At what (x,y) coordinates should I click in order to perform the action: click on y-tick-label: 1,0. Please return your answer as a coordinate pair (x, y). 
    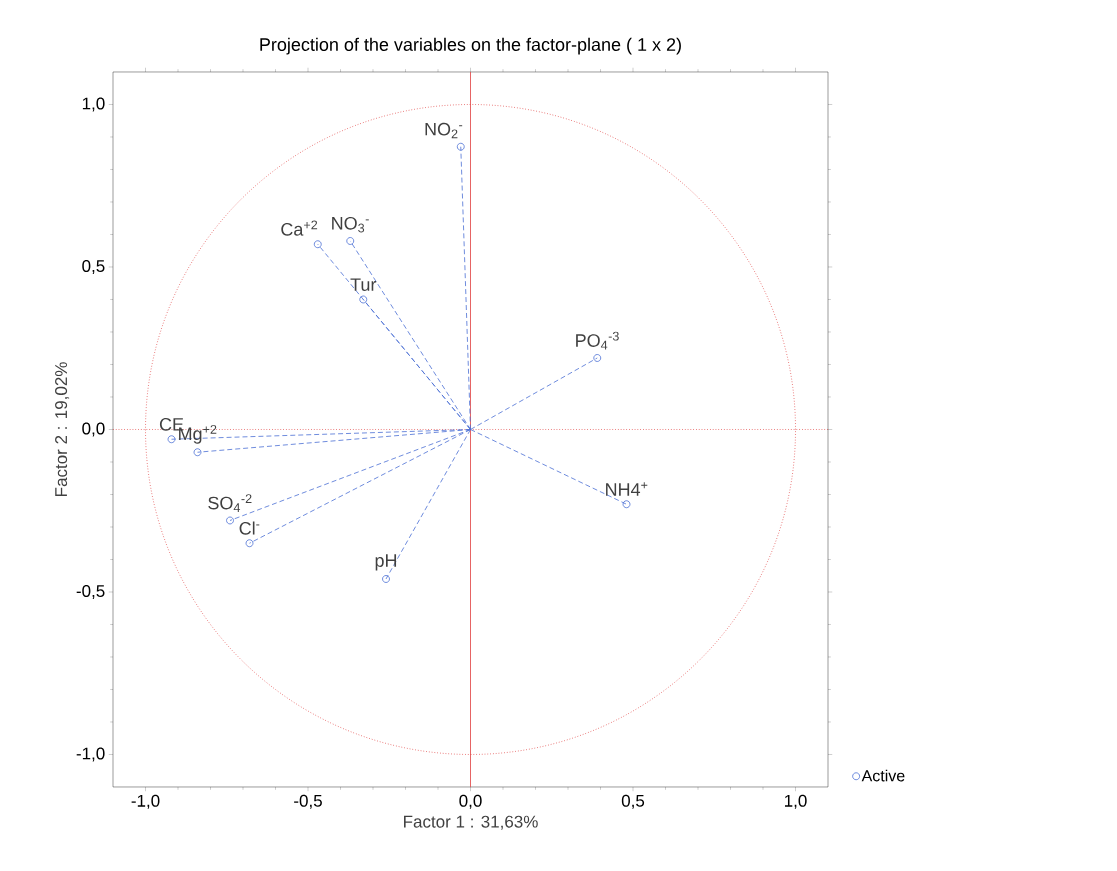
    Looking at the image, I should click on (93, 104).